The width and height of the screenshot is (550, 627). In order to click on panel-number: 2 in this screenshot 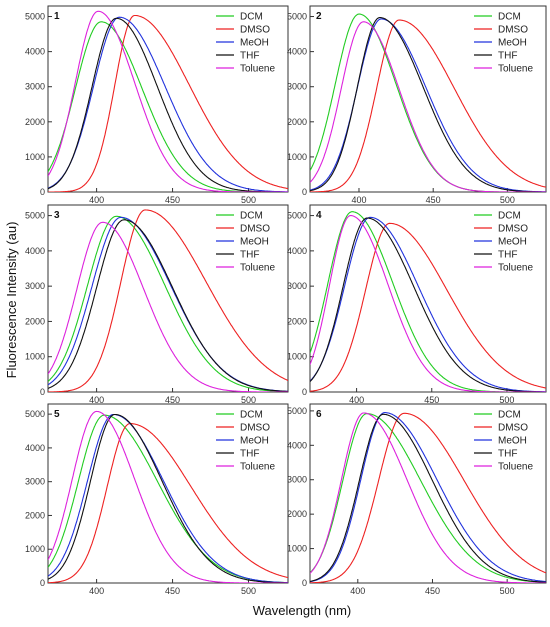, I will do `click(319, 16)`.